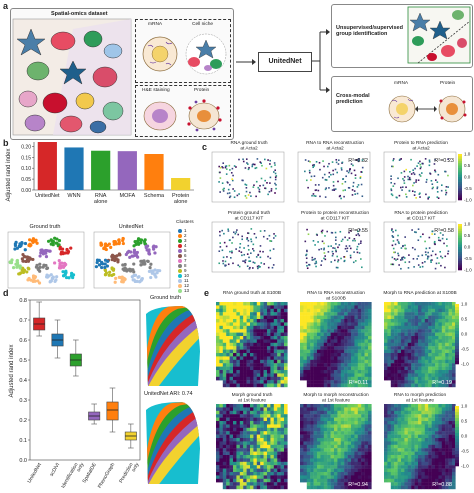 The image size is (474, 493). Describe the element at coordinates (460, 230) in the screenshot. I see `colorbar-segment` at that location.